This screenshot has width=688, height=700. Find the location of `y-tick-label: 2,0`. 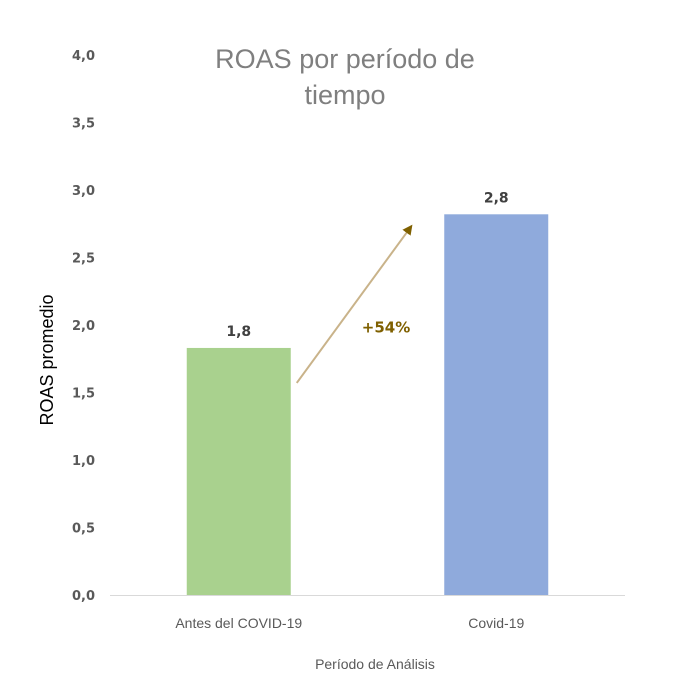

y-tick-label: 2,0 is located at coordinates (83, 326).